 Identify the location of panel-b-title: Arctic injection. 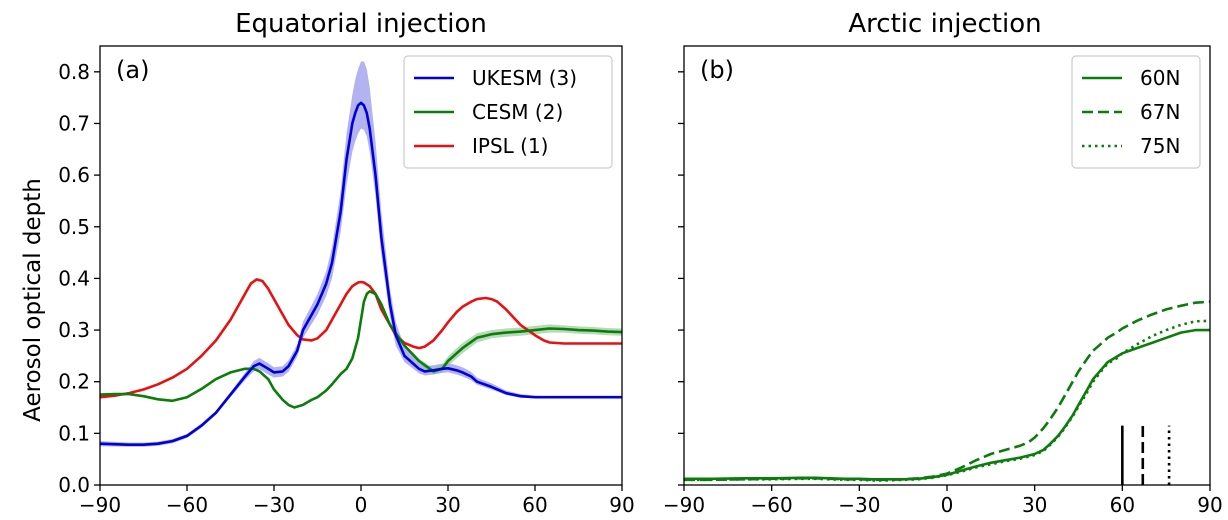
(944, 24).